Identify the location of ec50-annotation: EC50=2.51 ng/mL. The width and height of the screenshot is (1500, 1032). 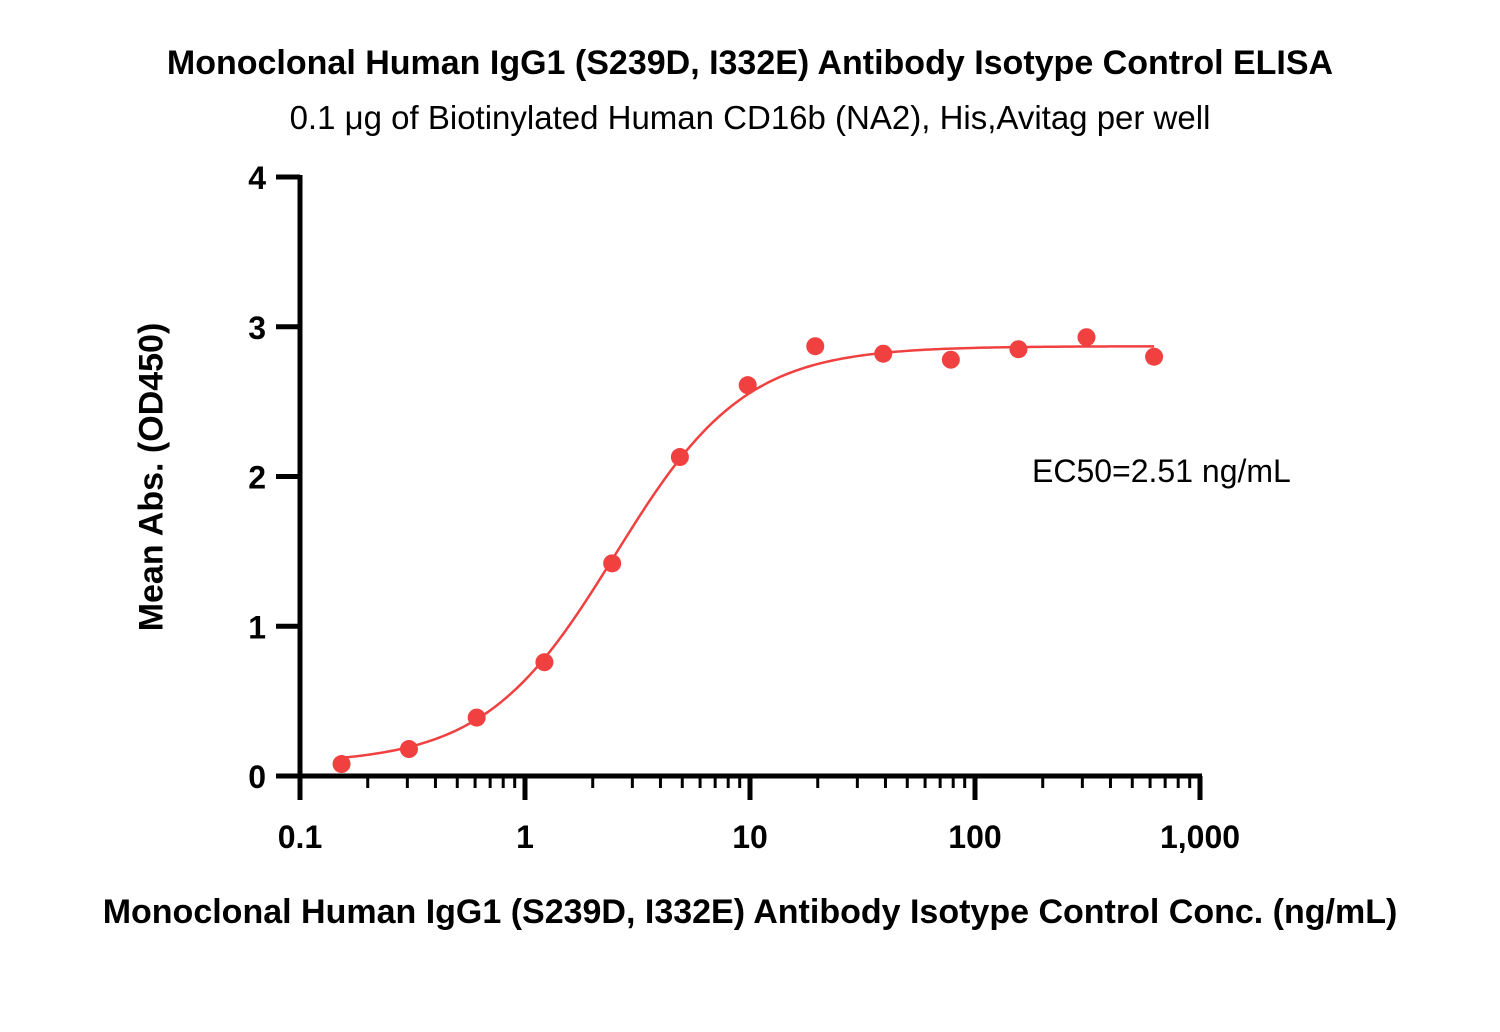
(1161, 471).